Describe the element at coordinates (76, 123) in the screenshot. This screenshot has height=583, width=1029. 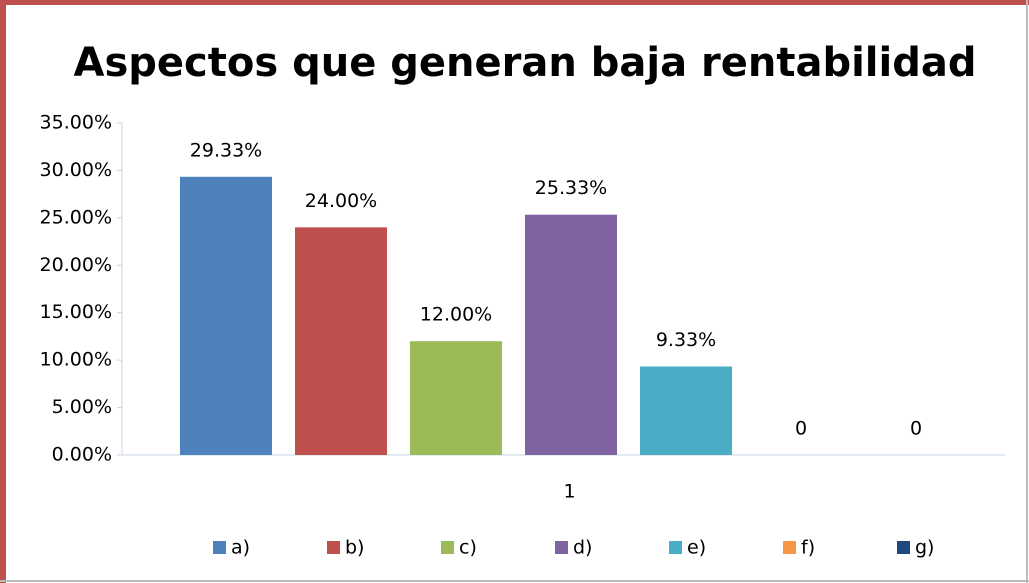
I see `y-tick-label: 35.00%` at that location.